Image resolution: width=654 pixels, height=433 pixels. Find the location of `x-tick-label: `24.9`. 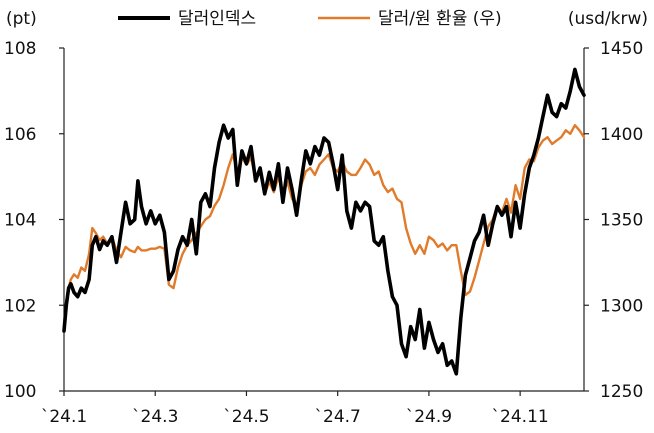

x-tick-label: `24.9 is located at coordinates (429, 417).